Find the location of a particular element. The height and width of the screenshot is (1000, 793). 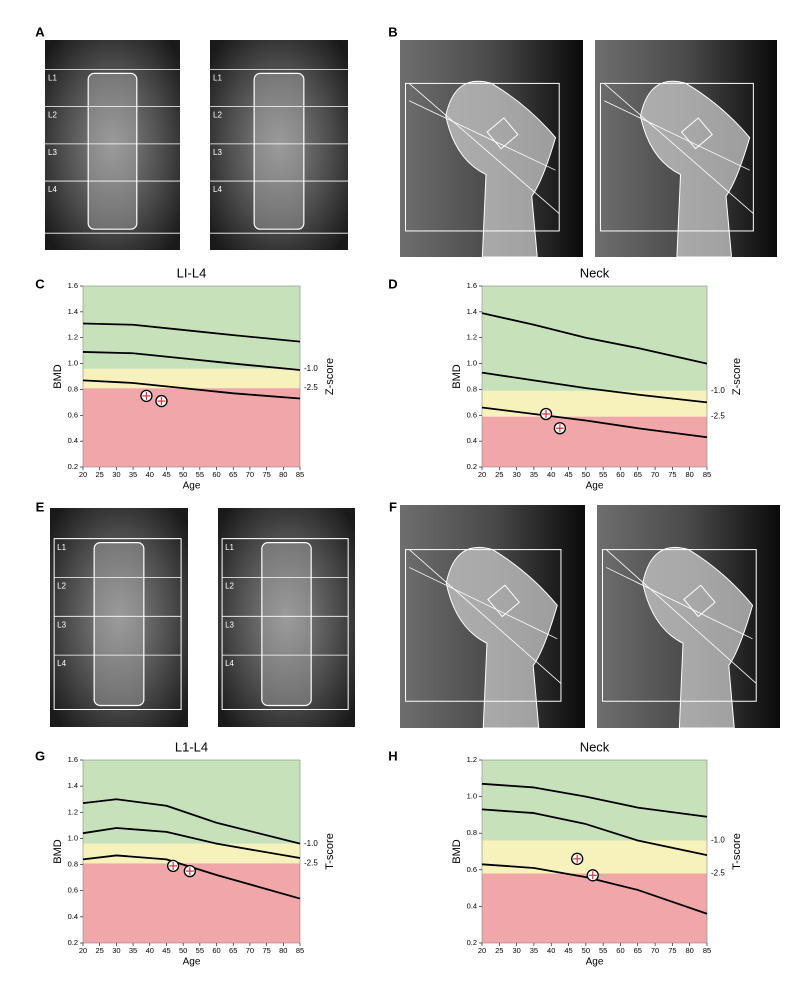

panel-letter: H is located at coordinates (392, 755).